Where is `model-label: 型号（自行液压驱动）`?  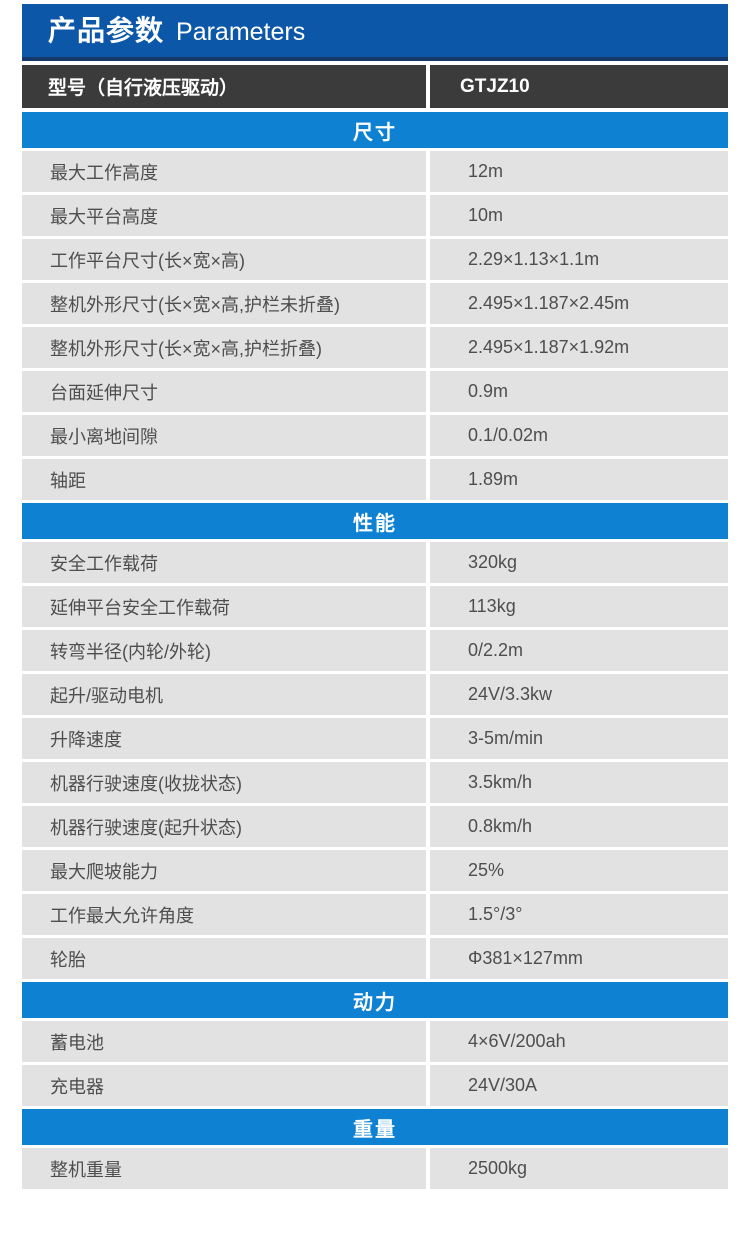
model-label: 型号（自行液压驱动） is located at coordinates (224, 86).